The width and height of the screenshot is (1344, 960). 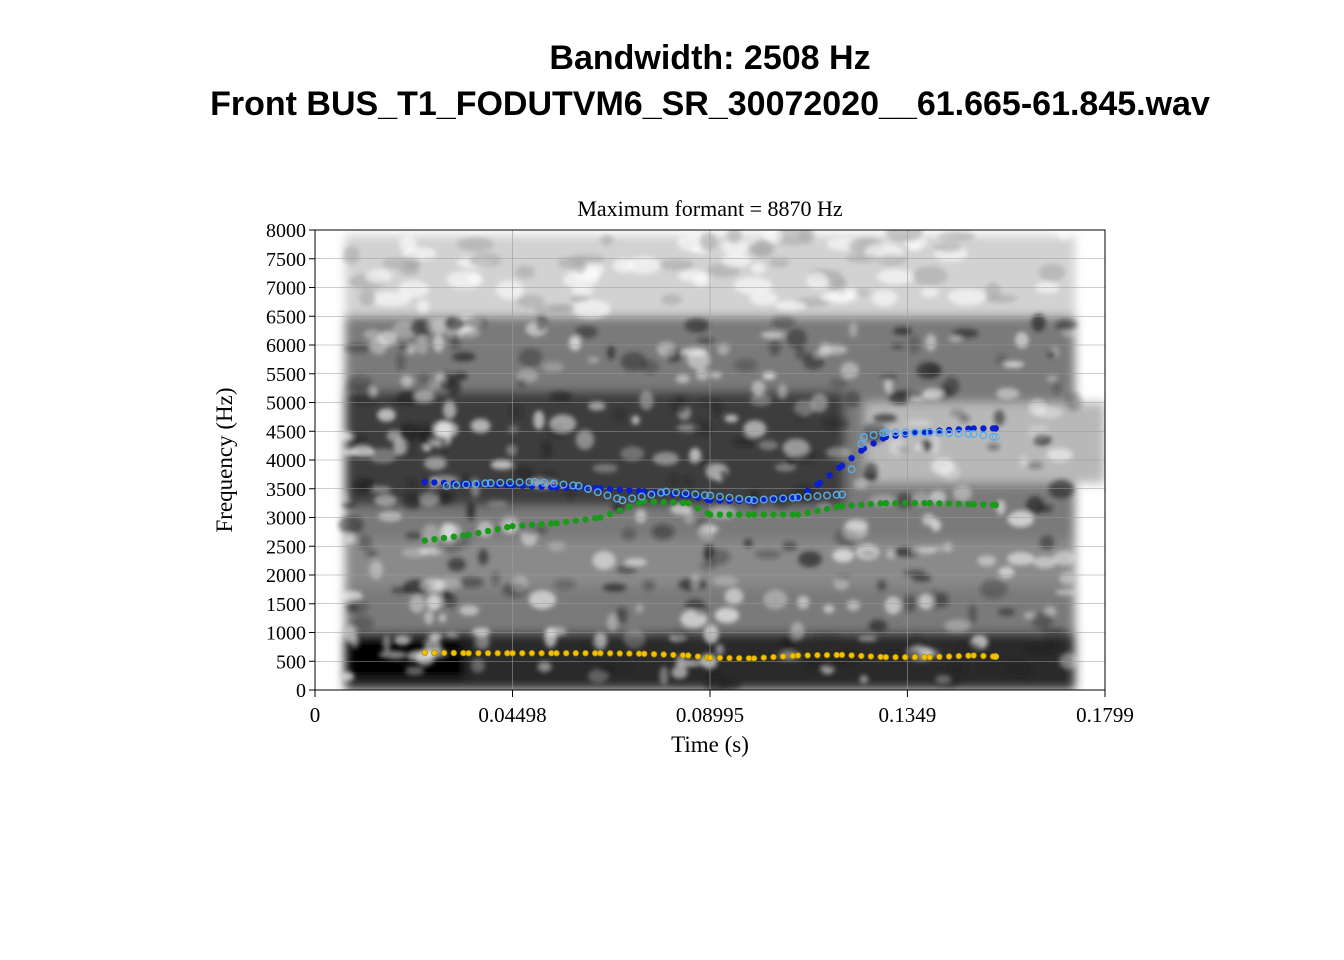 What do you see at coordinates (286, 289) in the screenshot?
I see `y-tick-label: 7000` at bounding box center [286, 289].